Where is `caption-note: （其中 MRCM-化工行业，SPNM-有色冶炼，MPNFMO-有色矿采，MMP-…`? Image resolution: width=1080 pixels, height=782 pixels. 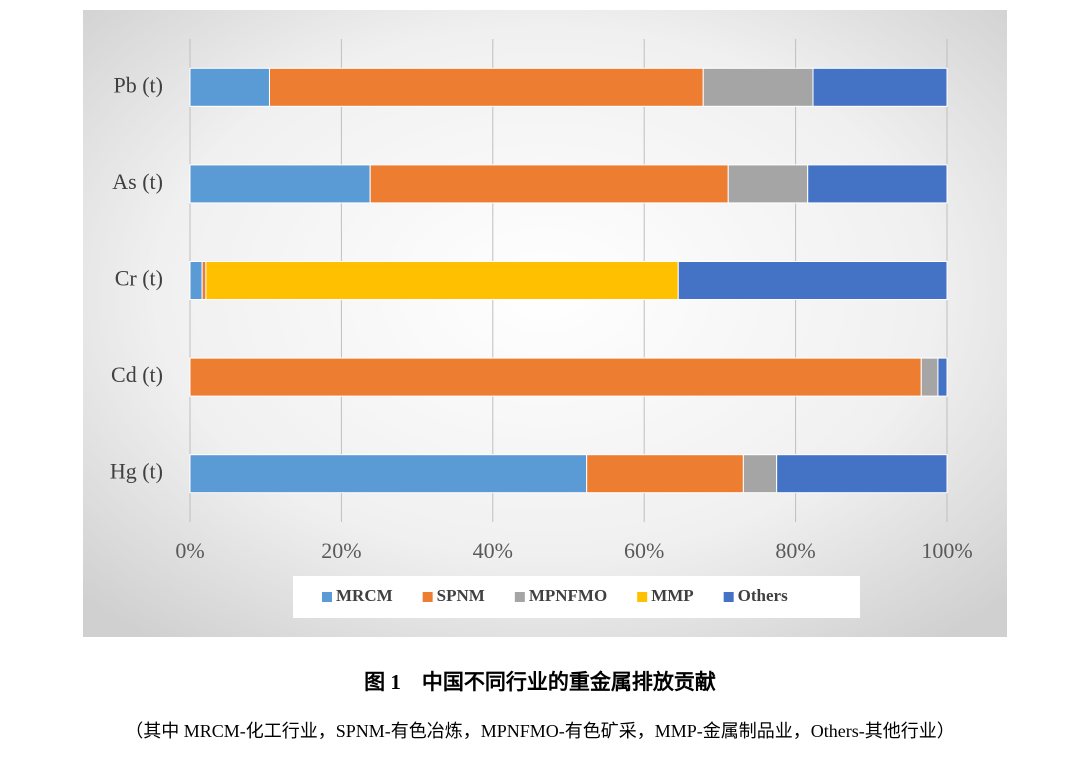 caption-note: （其中 MRCM-化工行业，SPNM-有色冶炼，MPNFMO-有色矿采，MMP-… is located at coordinates (540, 731).